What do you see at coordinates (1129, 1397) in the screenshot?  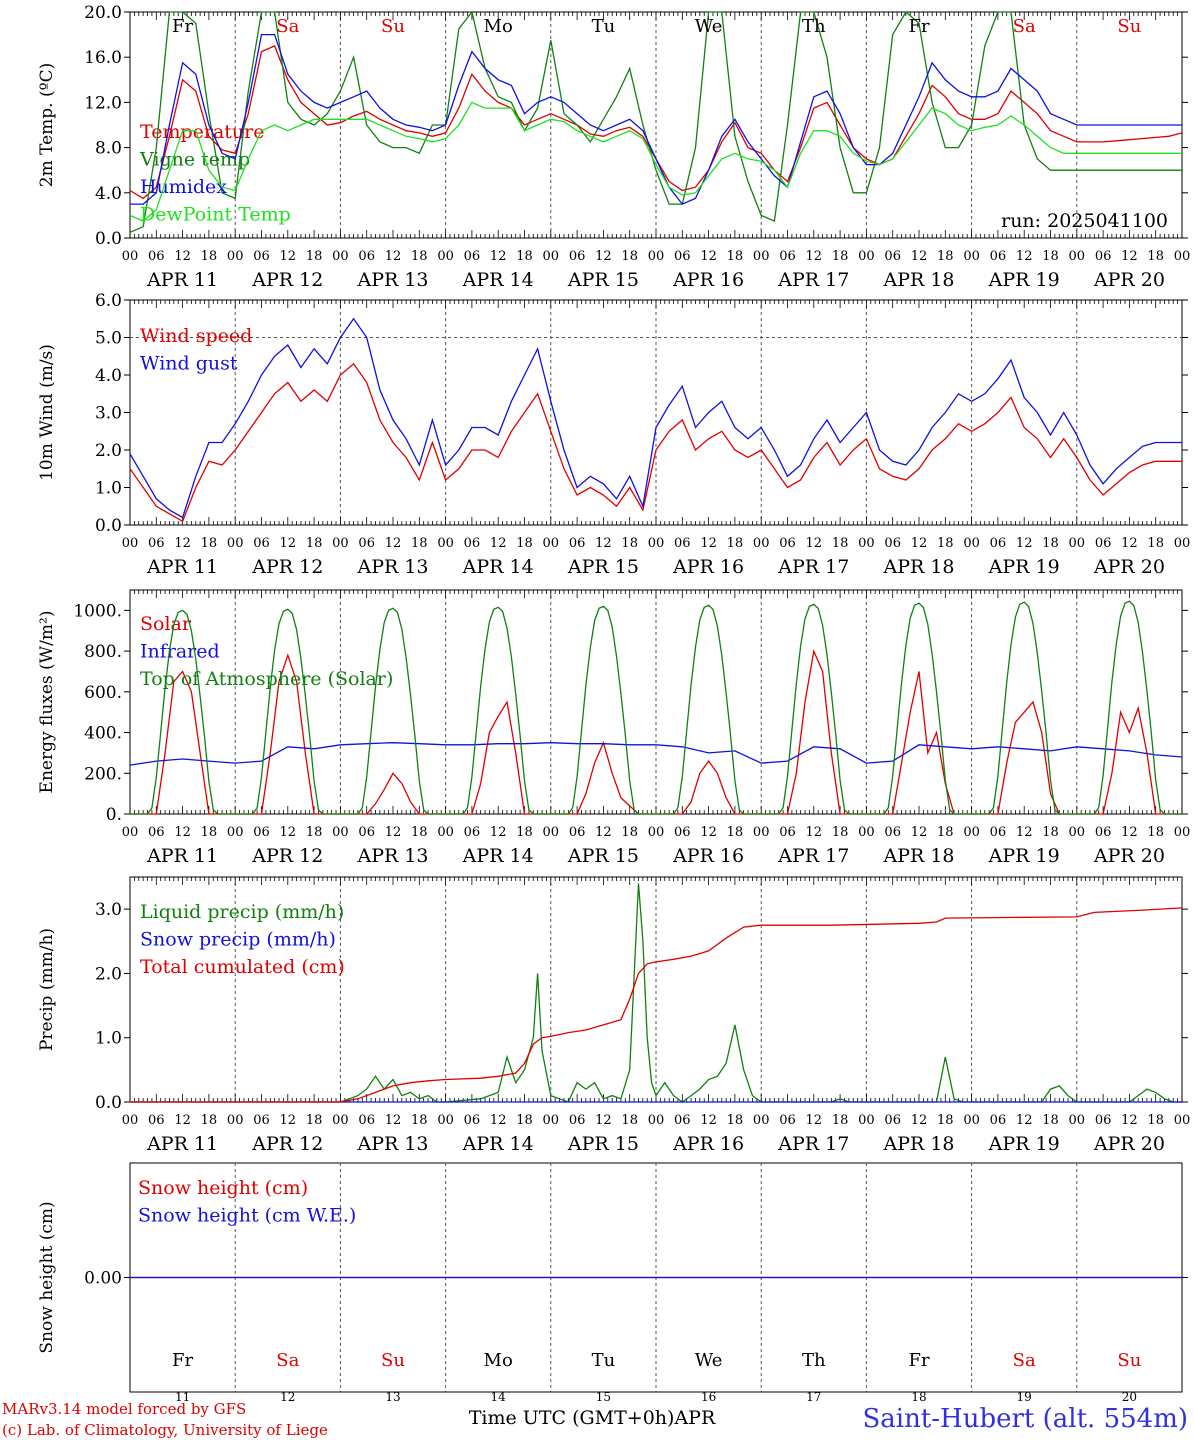 I see `day-number-label: 20` at bounding box center [1129, 1397].